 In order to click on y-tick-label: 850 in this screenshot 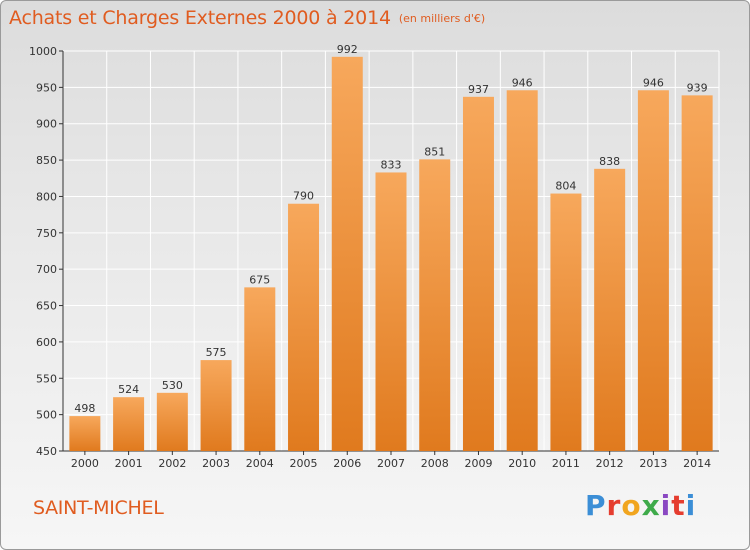, I will do `click(46, 160)`.